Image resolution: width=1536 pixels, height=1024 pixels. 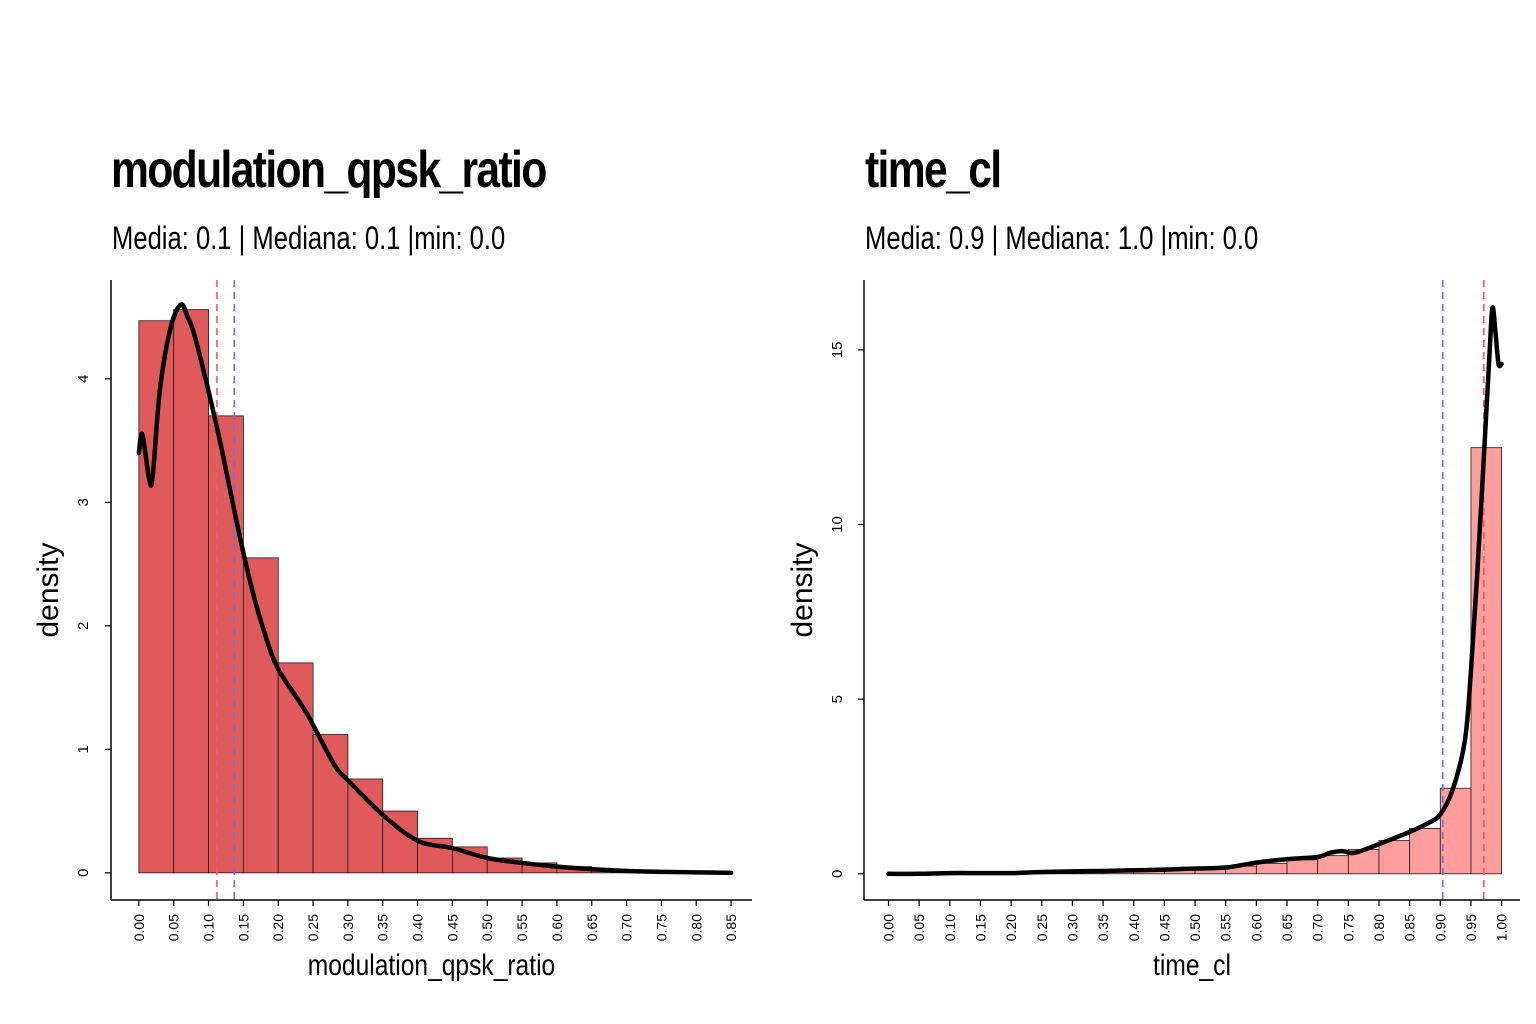 I want to click on chart-2-title: time_cl, so click(x=933, y=170).